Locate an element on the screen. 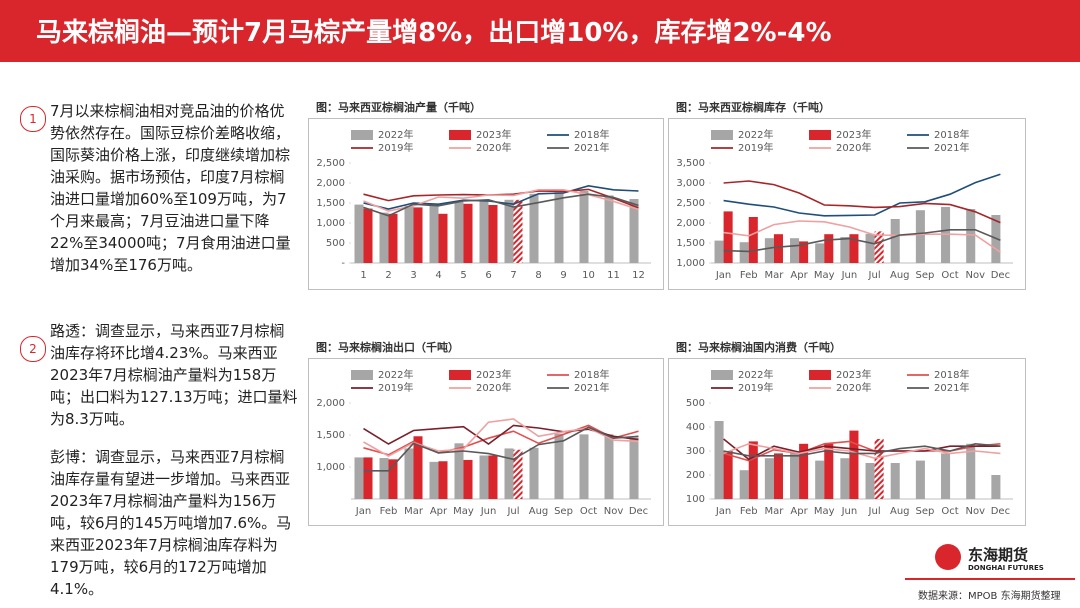  x-tick-label: 10 is located at coordinates (588, 275).